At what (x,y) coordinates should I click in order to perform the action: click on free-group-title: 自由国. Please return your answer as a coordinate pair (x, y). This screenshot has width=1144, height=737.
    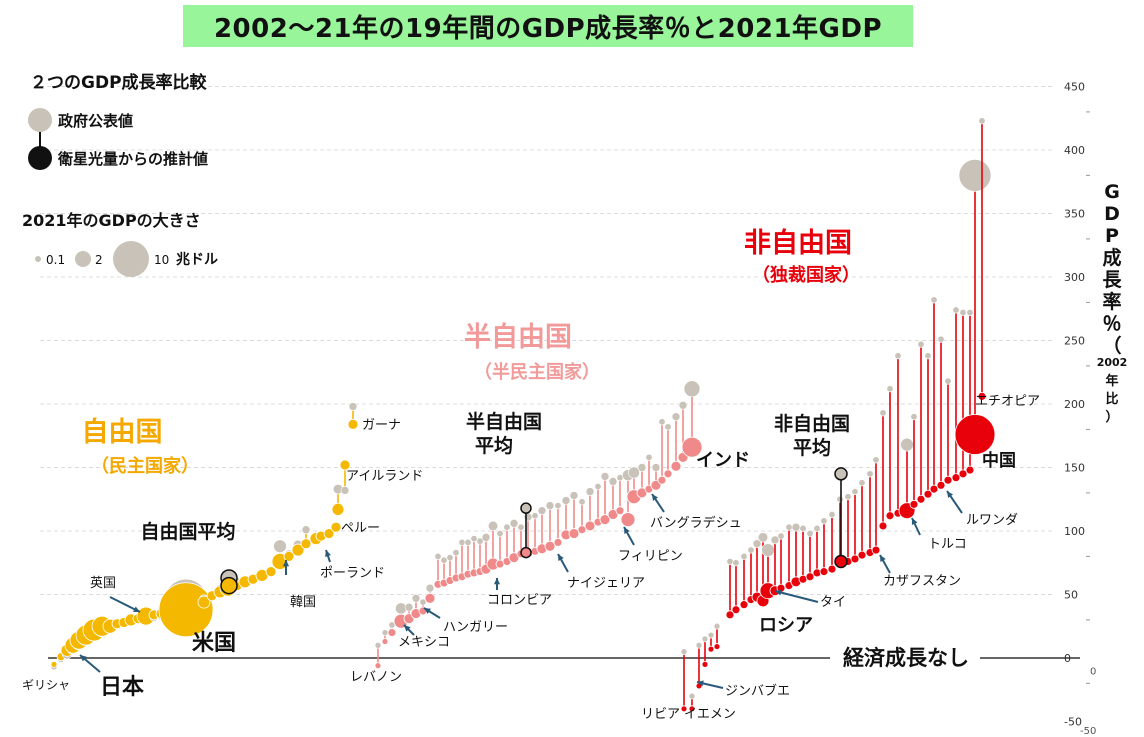
    Looking at the image, I should click on (122, 432).